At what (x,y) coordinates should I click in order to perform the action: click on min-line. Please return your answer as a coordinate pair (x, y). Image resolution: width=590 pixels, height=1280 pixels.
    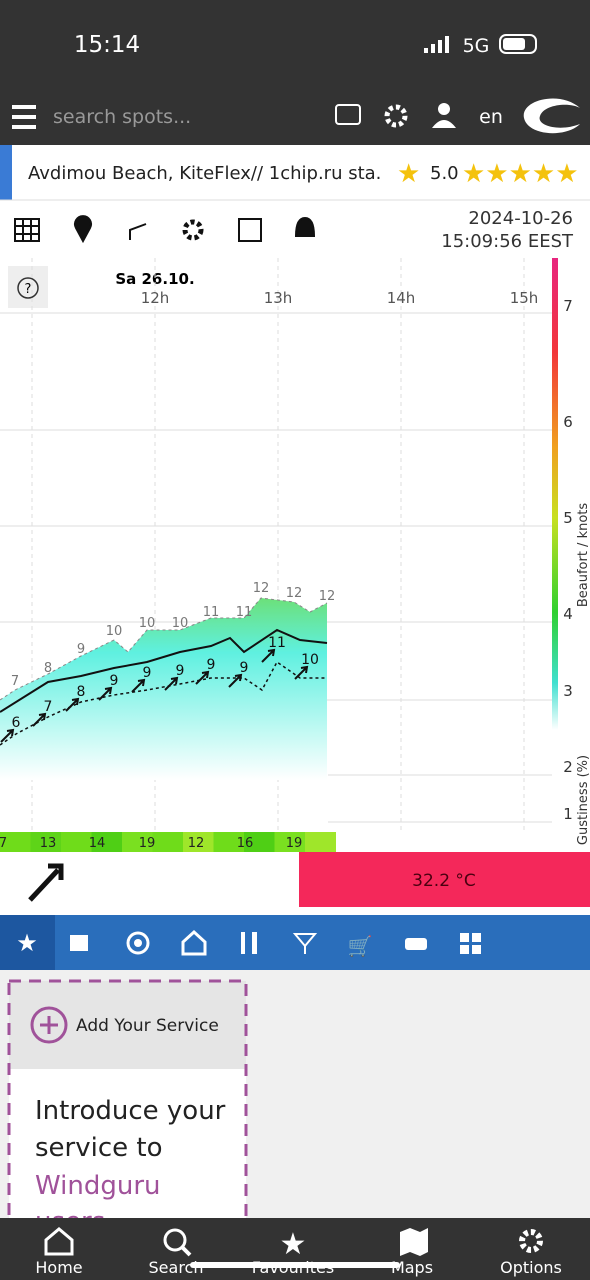
    Looking at the image, I should click on (163, 703).